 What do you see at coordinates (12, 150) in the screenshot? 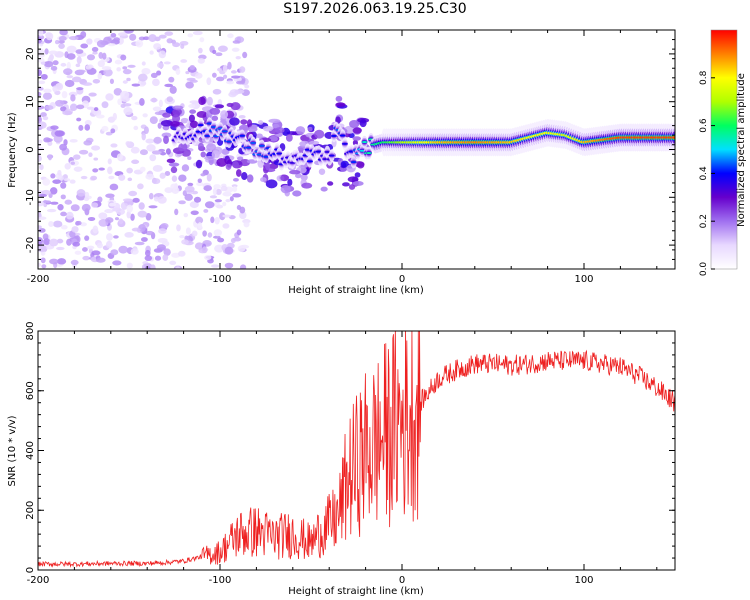
I see `spectrogram-ylabel: Frequency (Hz)` at bounding box center [12, 150].